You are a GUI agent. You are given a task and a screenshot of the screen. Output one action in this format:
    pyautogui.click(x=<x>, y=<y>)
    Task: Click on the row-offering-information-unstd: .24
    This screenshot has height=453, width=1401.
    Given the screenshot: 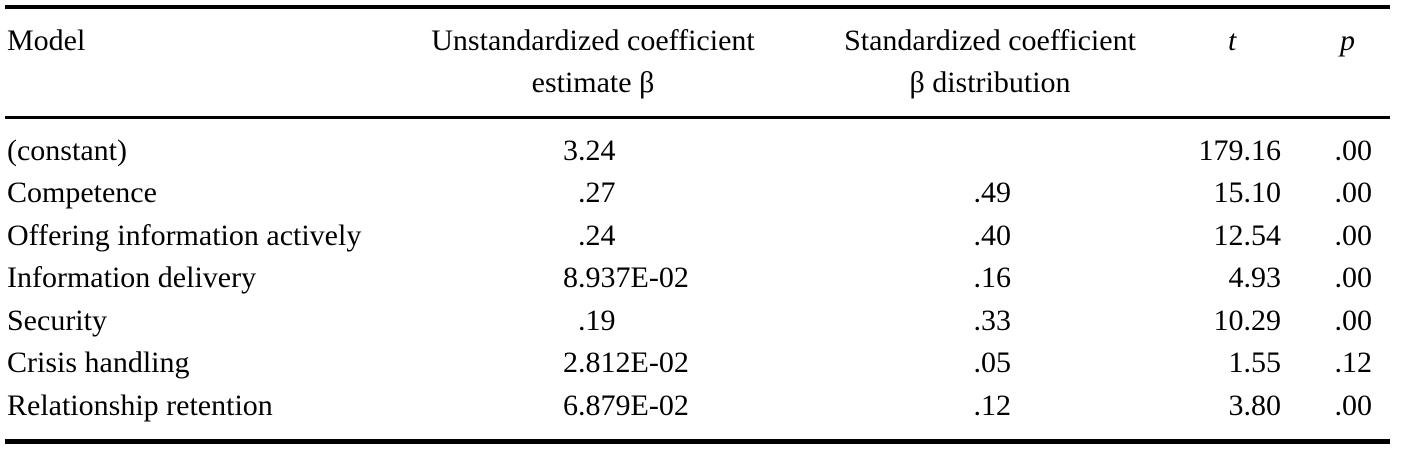 What is the action you would take?
    pyautogui.click(x=597, y=235)
    